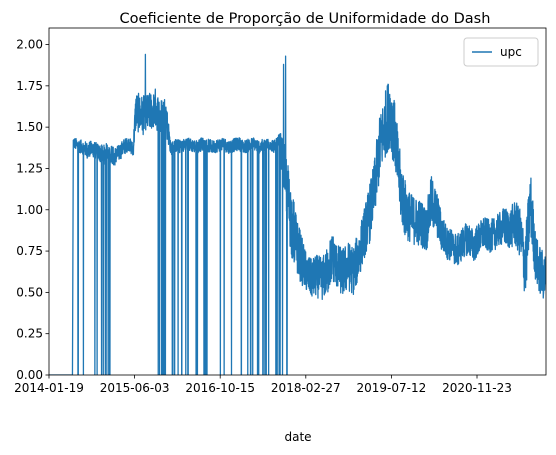 The image size is (556, 455). I want to click on x-tick-label: 2019-07-12, so click(392, 388).